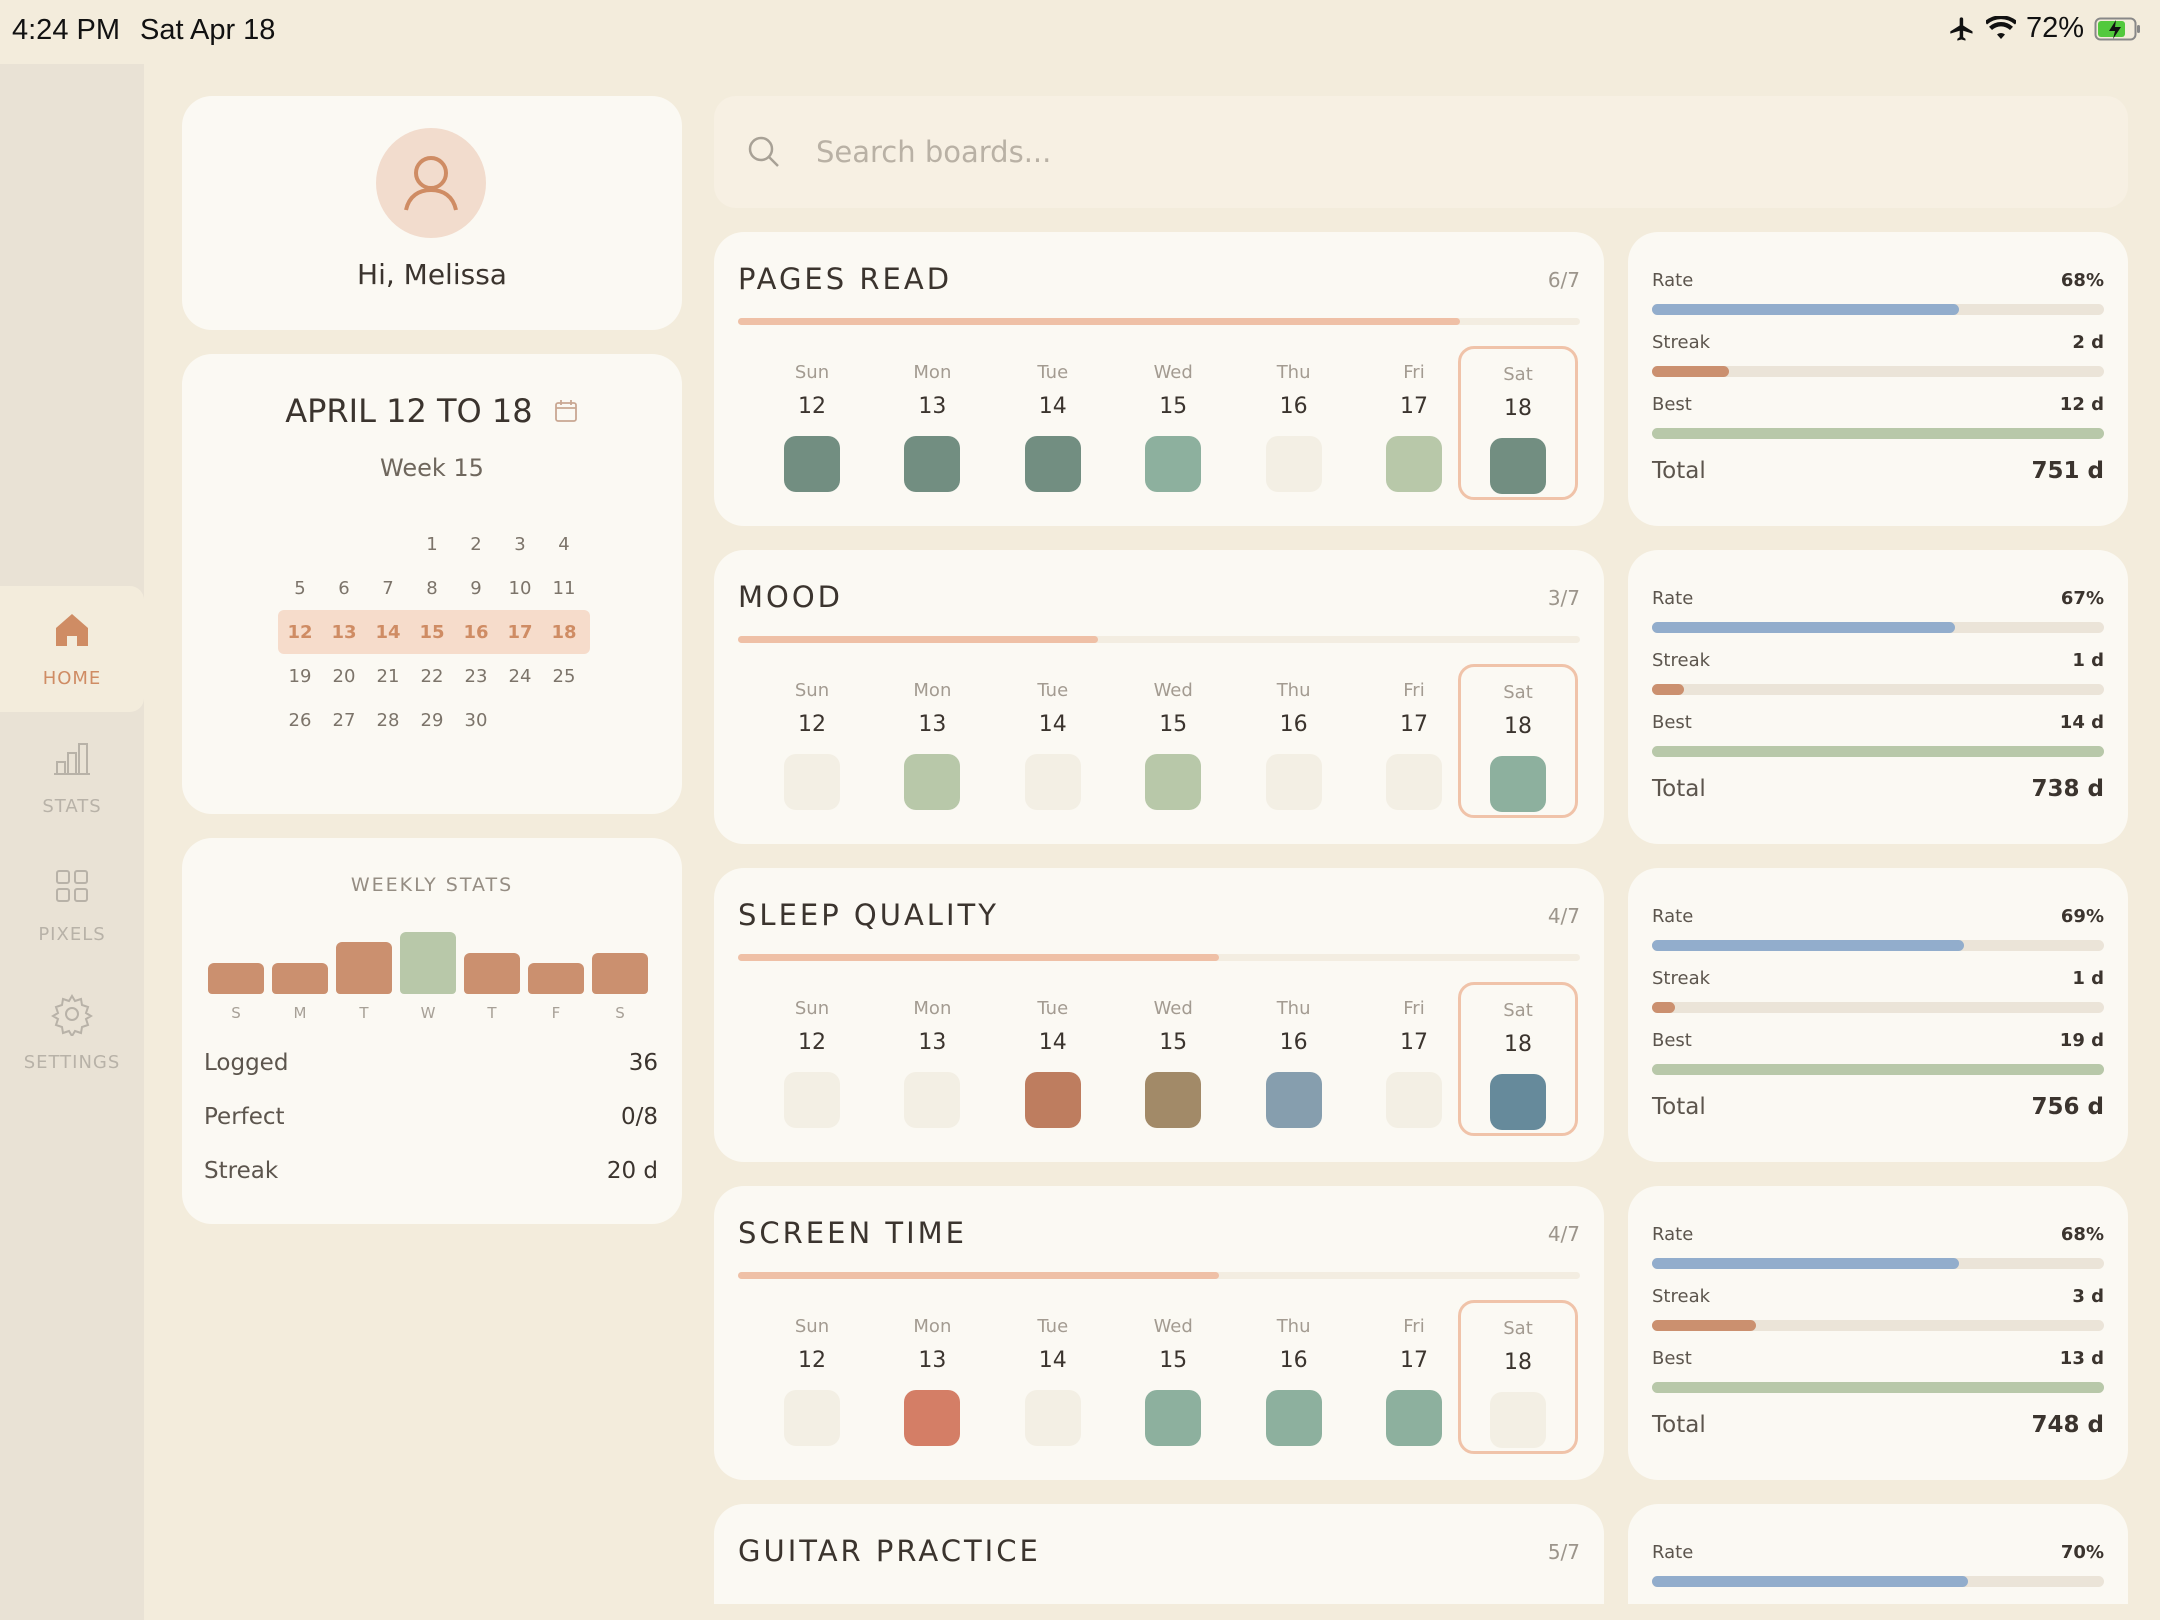 The width and height of the screenshot is (2160, 1620). I want to click on calendar-day: 9, so click(476, 588).